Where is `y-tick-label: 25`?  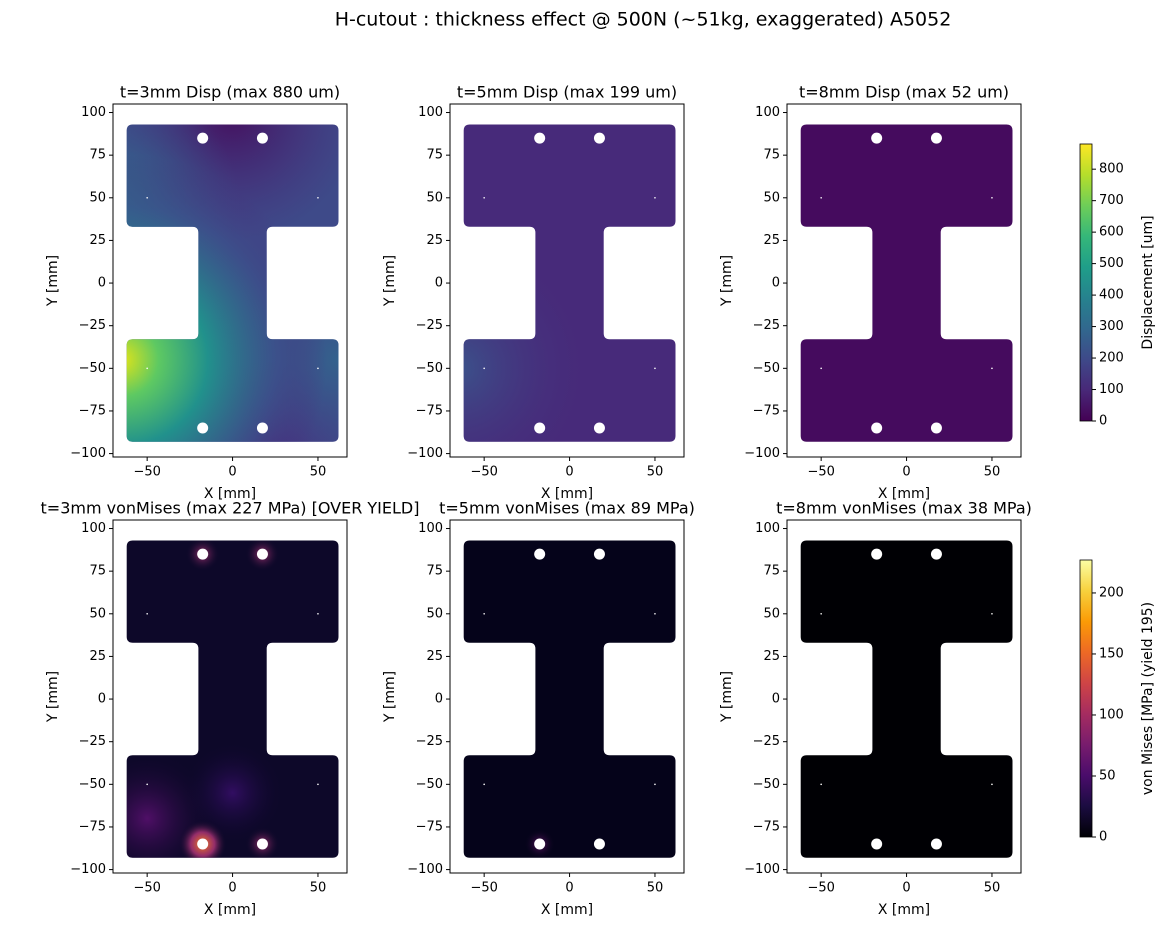 y-tick-label: 25 is located at coordinates (434, 240).